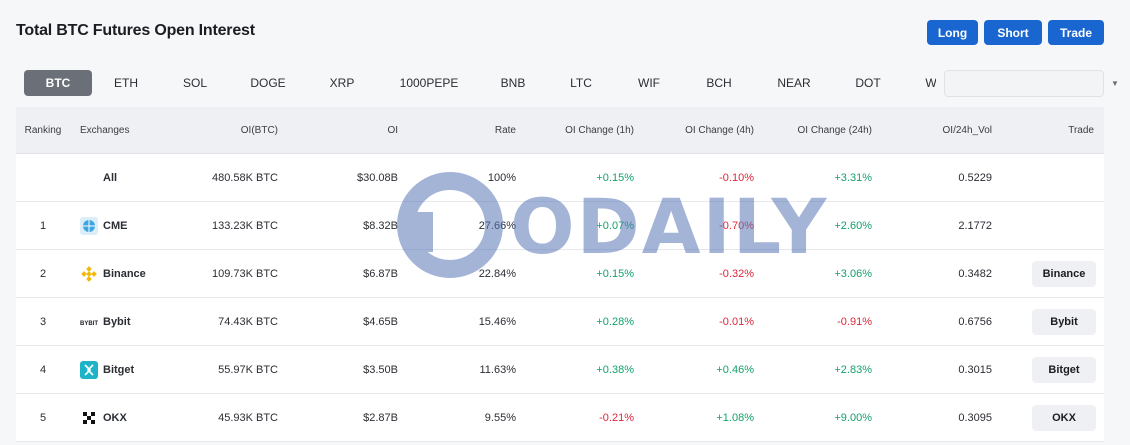  What do you see at coordinates (110, 177) in the screenshot?
I see `exchange-name: All` at bounding box center [110, 177].